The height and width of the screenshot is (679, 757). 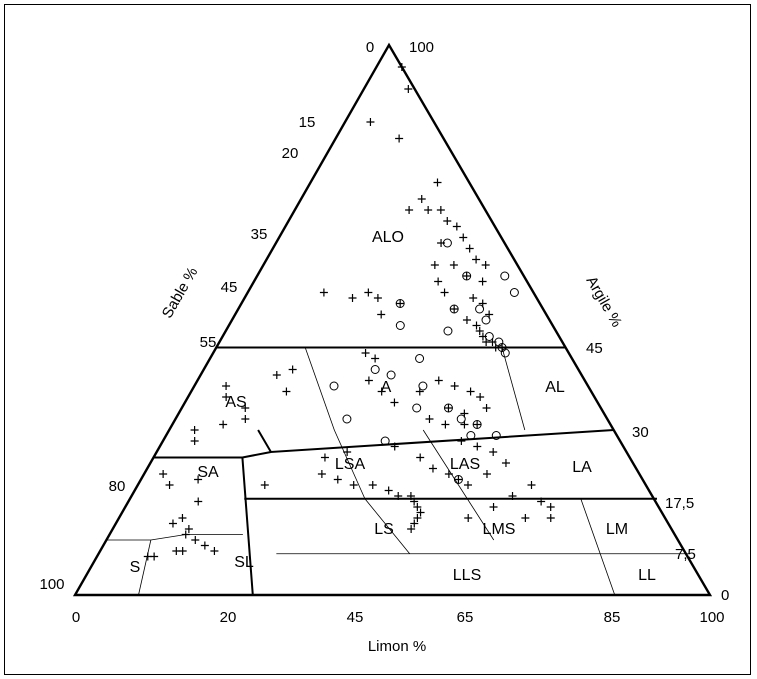 I want to click on right-tick-label: 17,5, so click(x=679, y=503).